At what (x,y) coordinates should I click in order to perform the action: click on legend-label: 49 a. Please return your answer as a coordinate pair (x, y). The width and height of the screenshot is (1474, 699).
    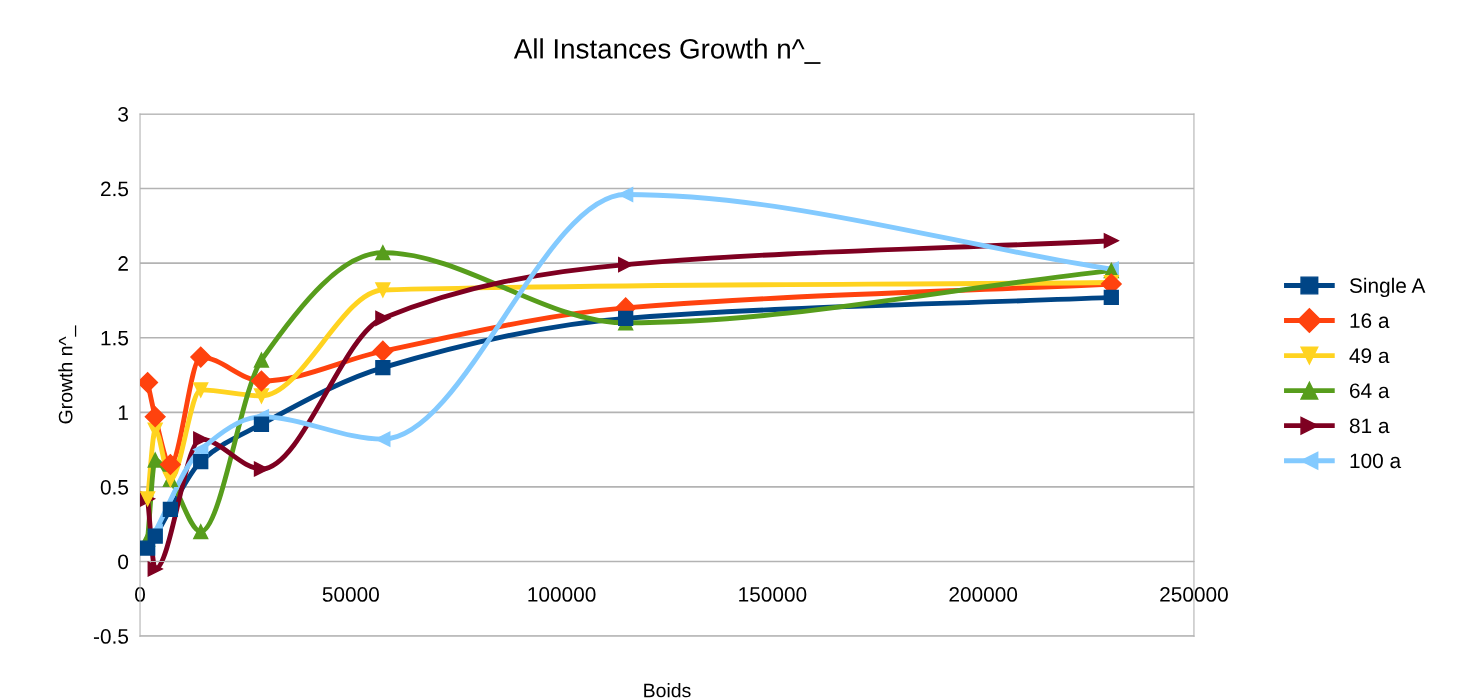
    Looking at the image, I should click on (1369, 356).